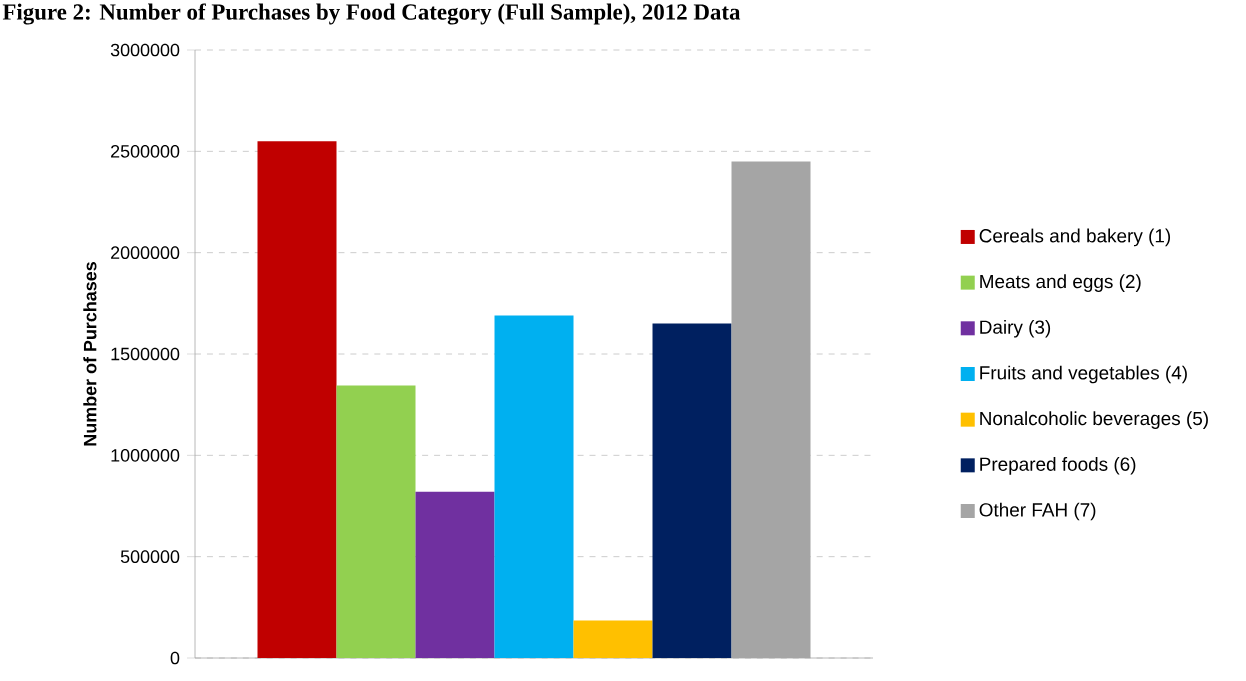 The image size is (1246, 681). I want to click on y-tick-label: 2000000, so click(145, 253).